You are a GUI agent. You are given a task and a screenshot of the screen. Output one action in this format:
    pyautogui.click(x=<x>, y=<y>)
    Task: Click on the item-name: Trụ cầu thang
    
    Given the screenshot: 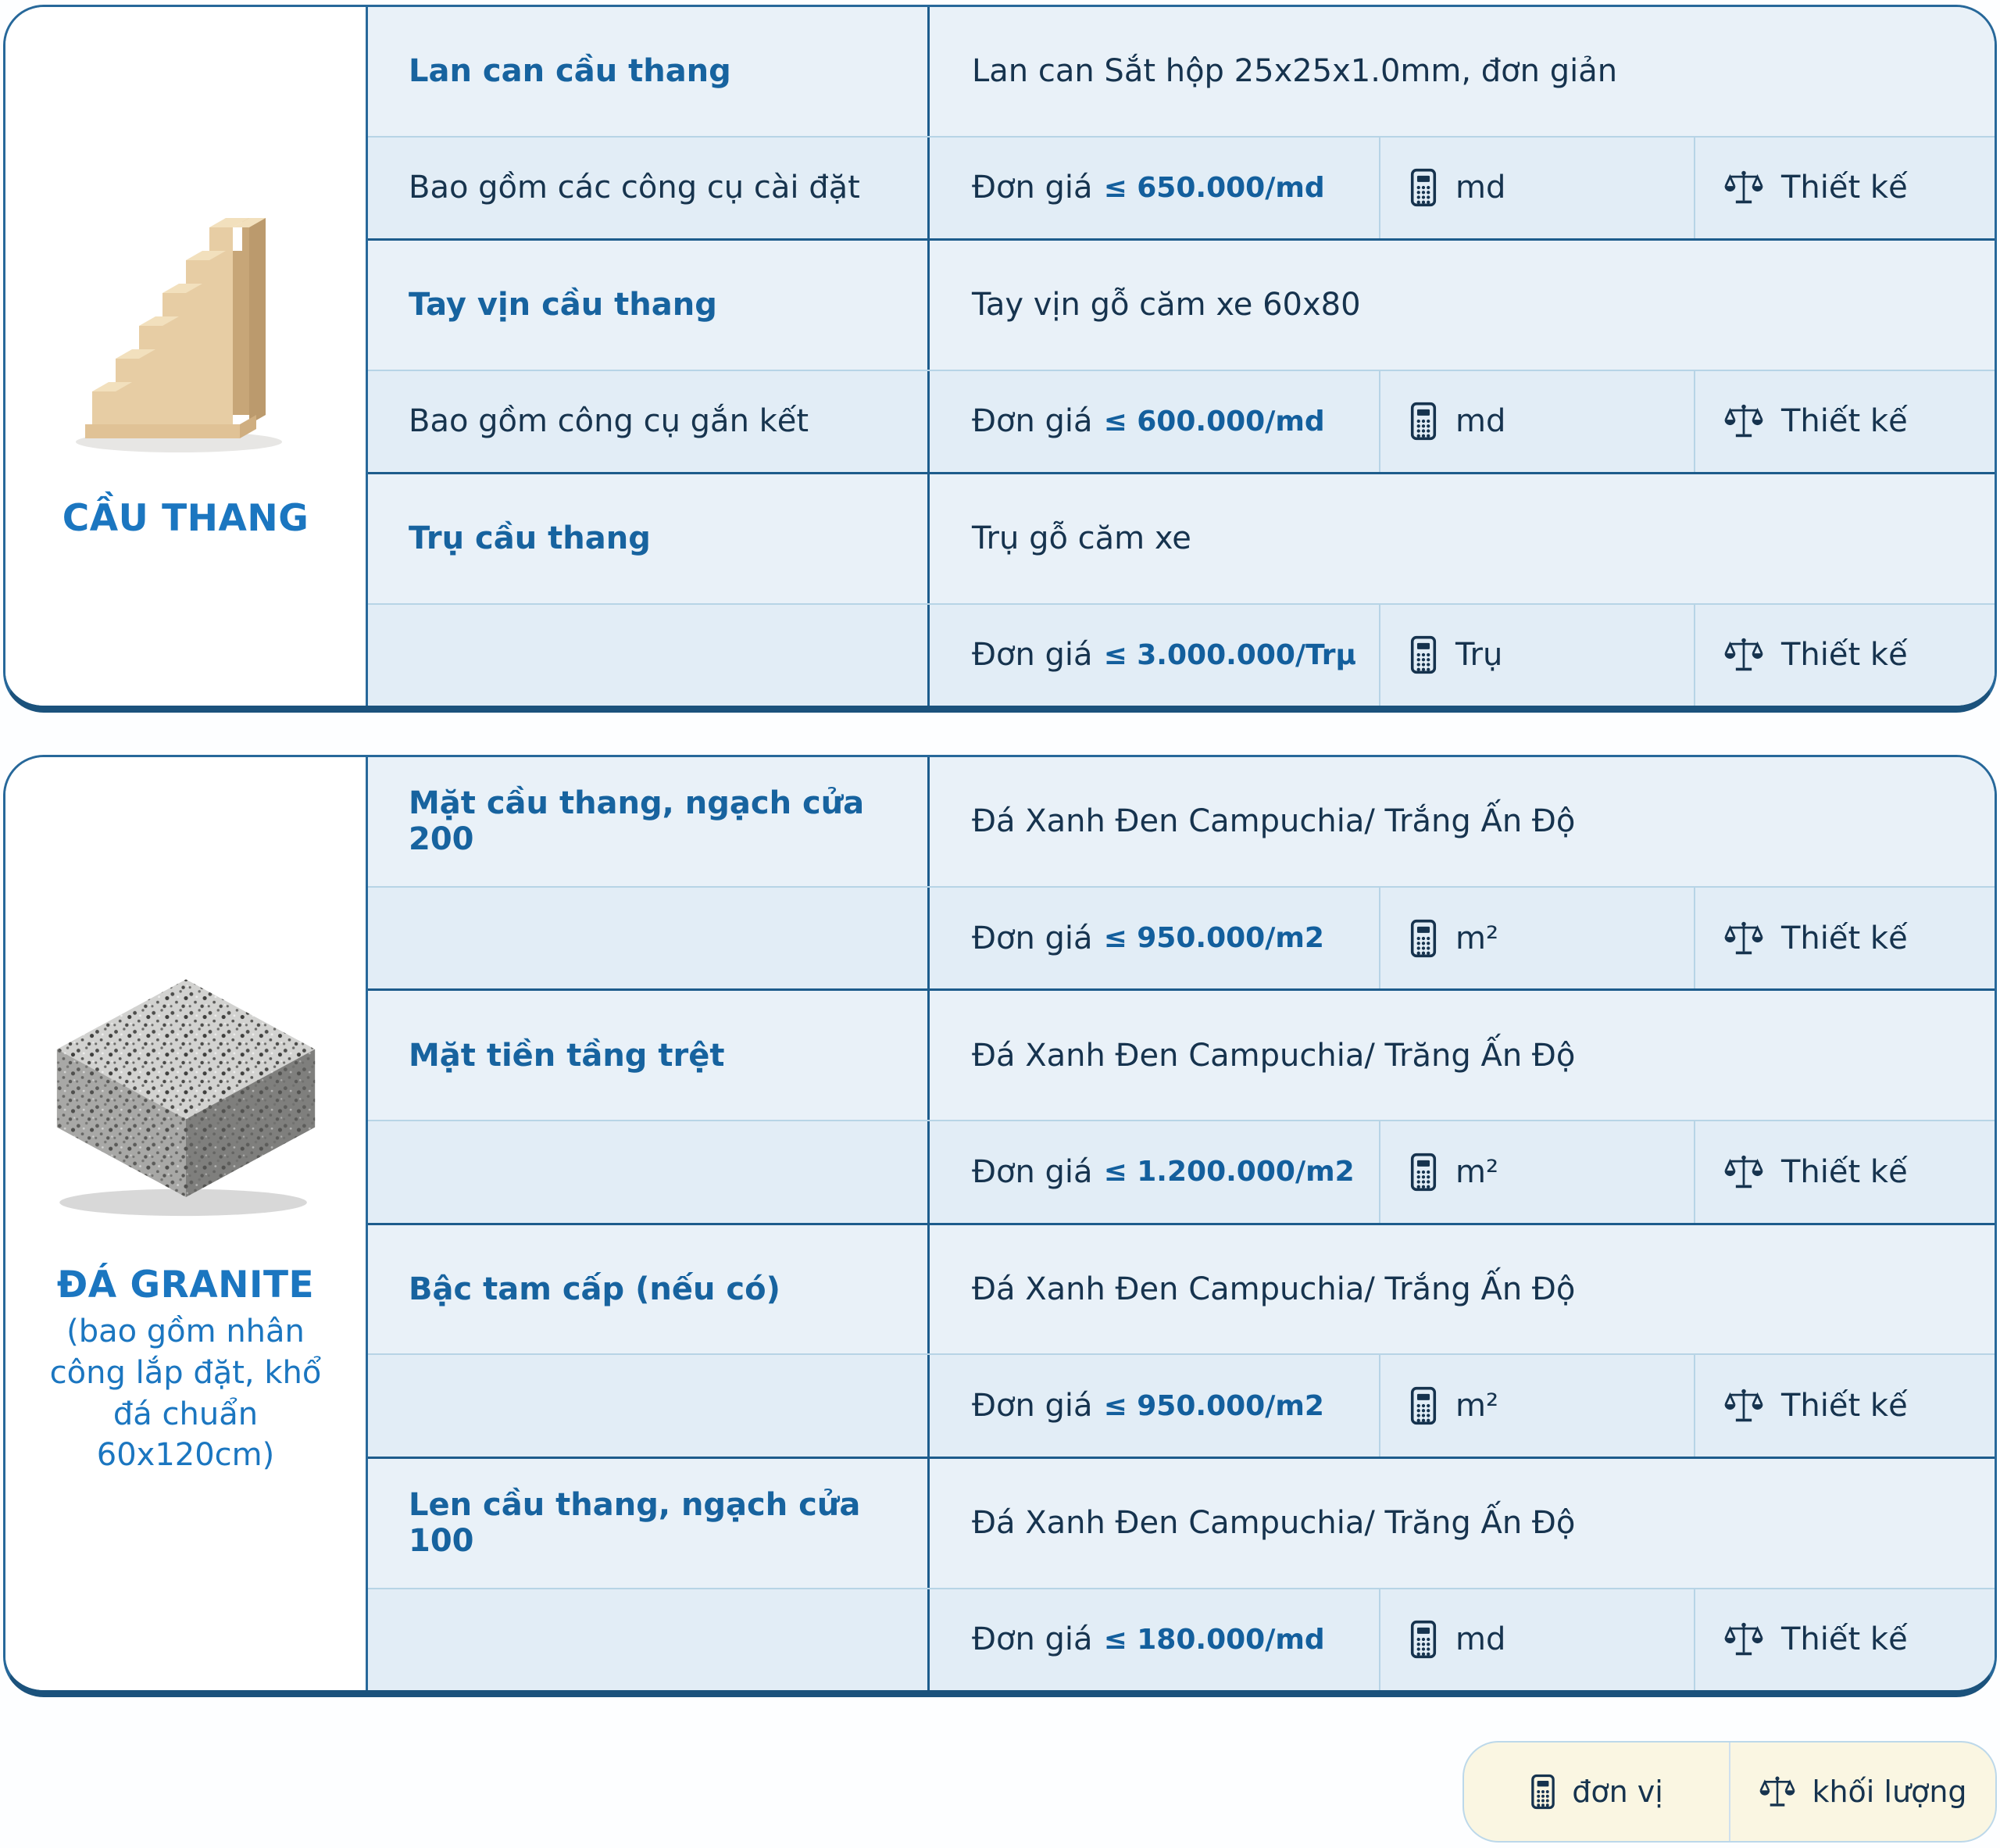 What is the action you would take?
    pyautogui.click(x=530, y=538)
    